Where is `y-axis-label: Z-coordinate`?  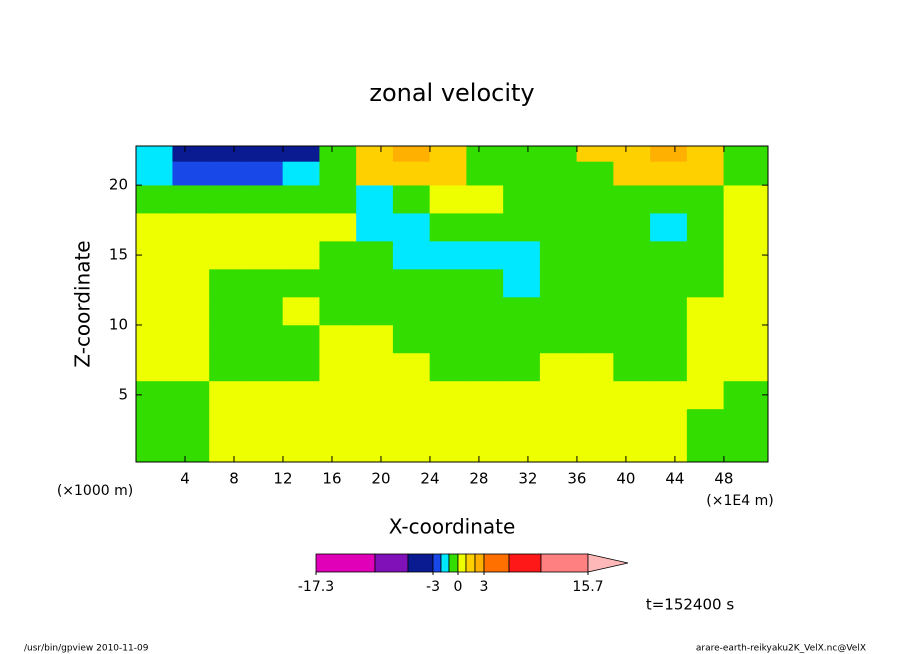 y-axis-label: Z-coordinate is located at coordinates (83, 303).